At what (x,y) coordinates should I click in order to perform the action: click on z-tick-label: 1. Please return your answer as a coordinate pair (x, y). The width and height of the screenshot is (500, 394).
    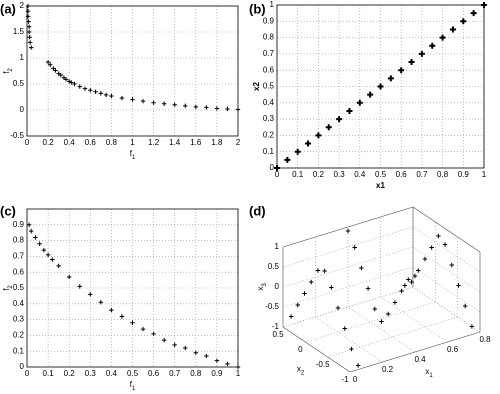
    Looking at the image, I should click on (277, 246).